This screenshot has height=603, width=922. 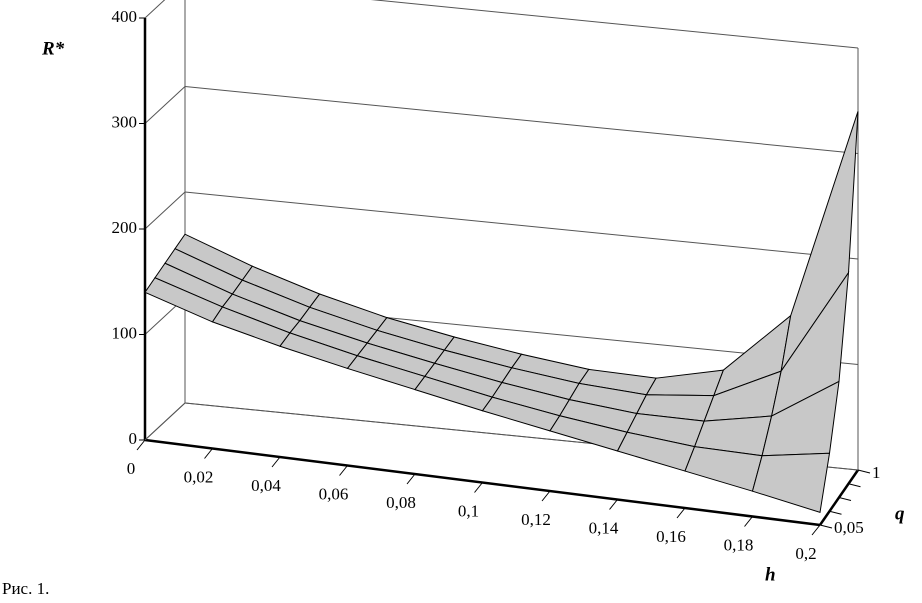 I want to click on x-tick-label: 0,16, so click(x=671, y=536).